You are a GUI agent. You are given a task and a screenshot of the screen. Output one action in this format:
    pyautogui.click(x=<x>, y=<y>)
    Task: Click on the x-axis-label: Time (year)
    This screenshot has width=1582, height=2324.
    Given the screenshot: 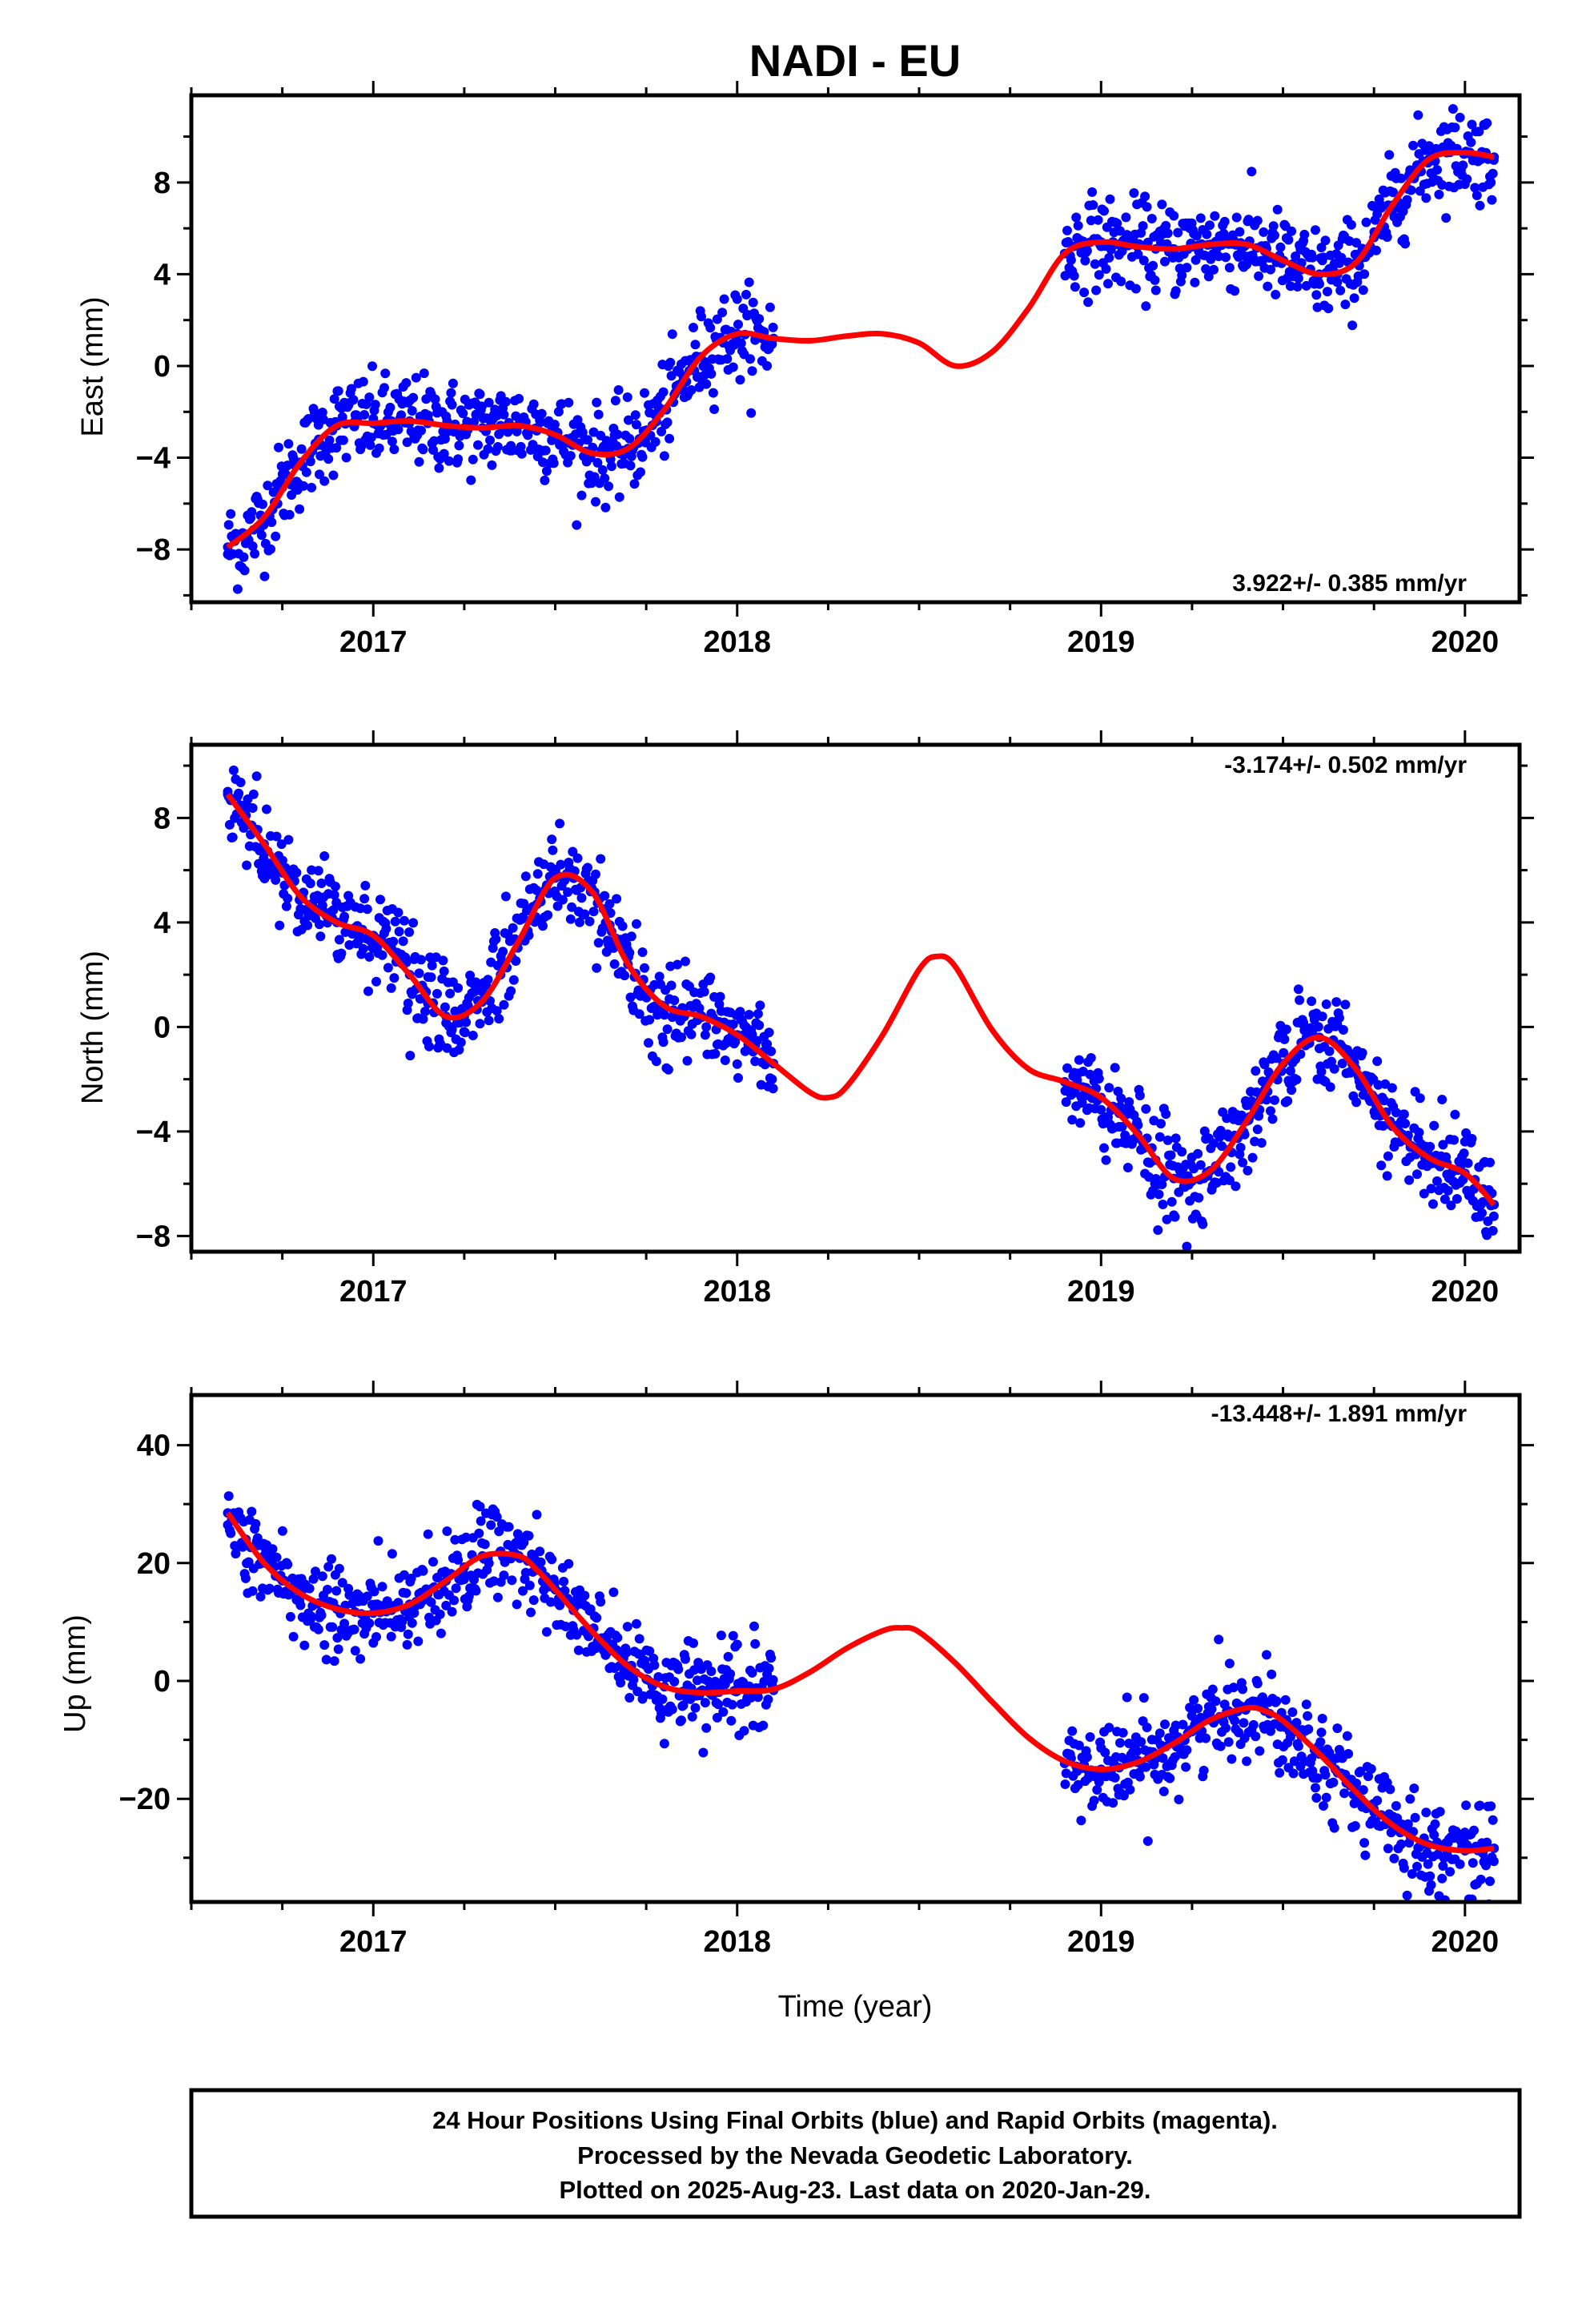 What is the action you would take?
    pyautogui.click(x=855, y=2007)
    